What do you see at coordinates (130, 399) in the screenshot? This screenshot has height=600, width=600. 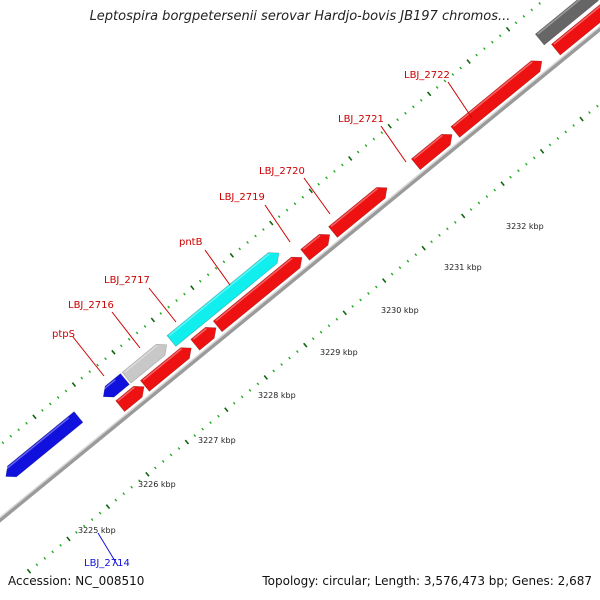 I see `feature-ptps` at bounding box center [130, 399].